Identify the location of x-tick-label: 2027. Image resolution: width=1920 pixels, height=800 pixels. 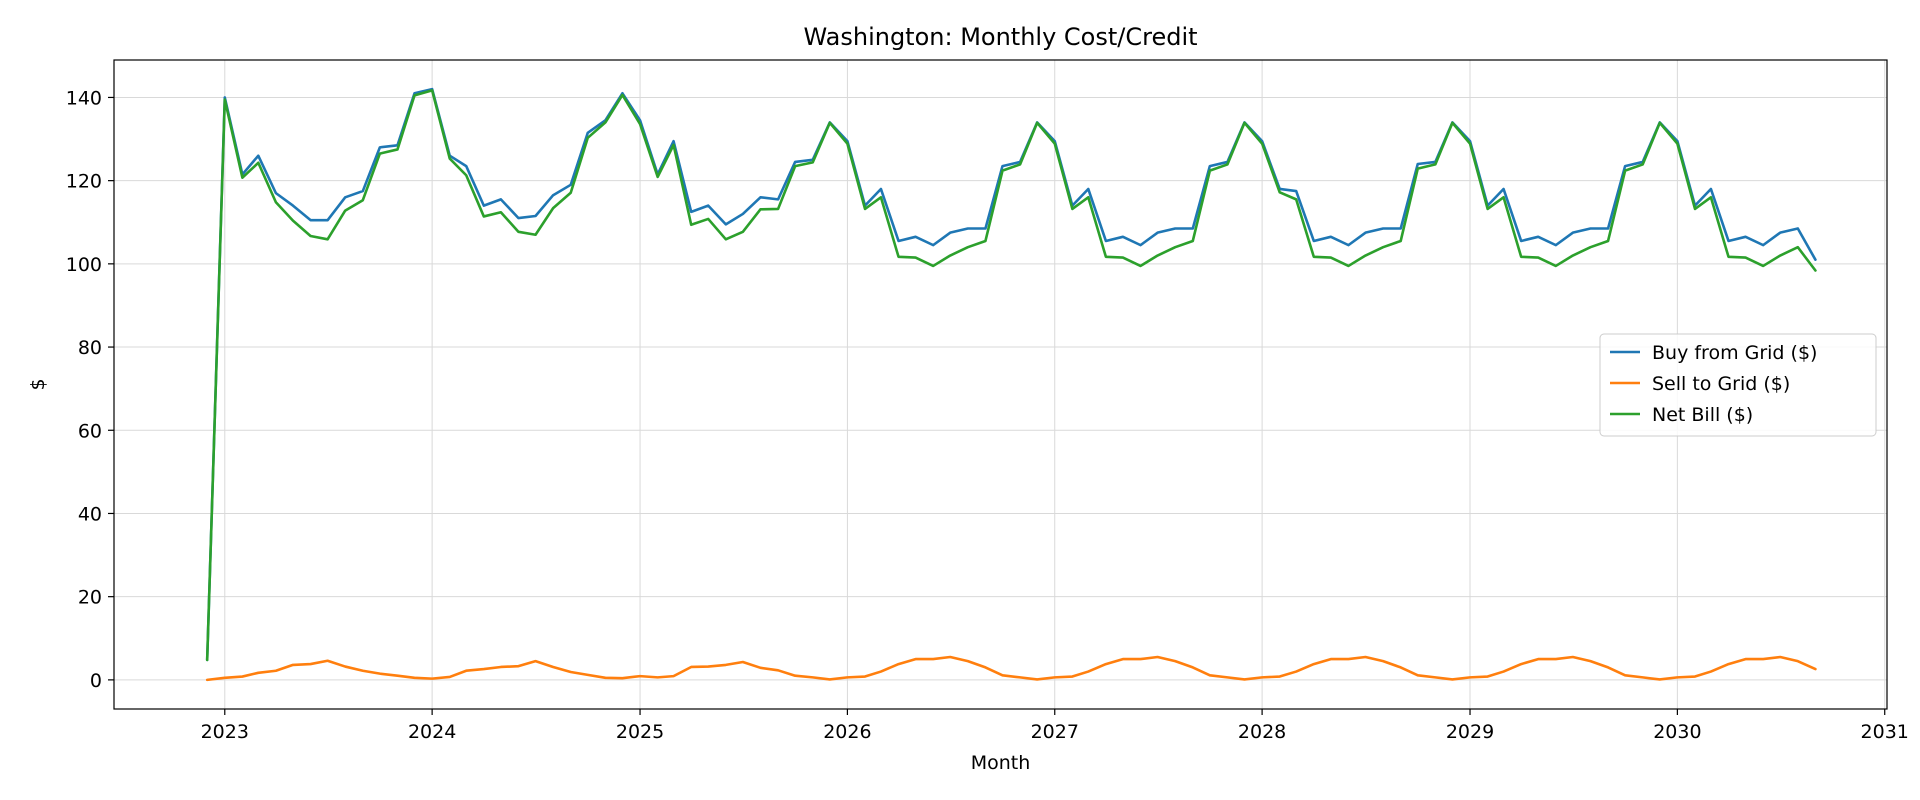
(1055, 732).